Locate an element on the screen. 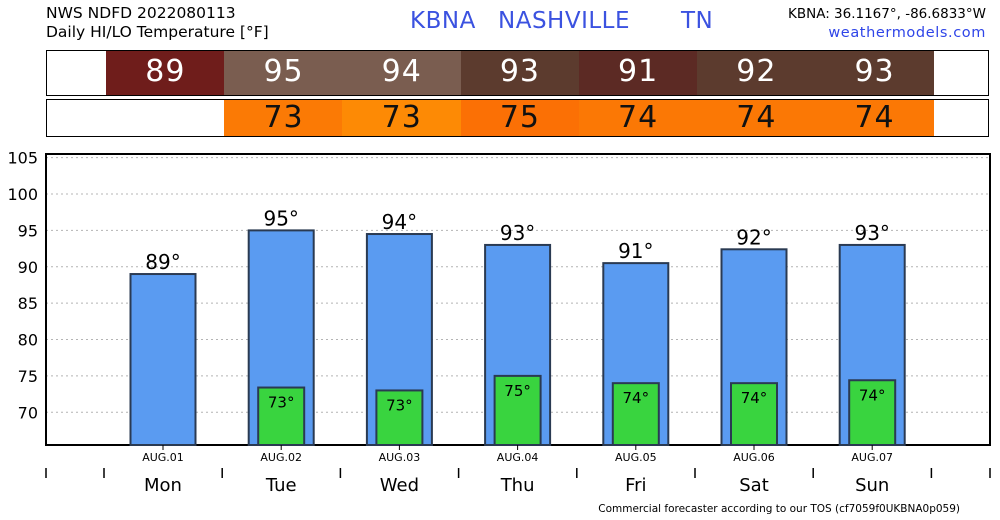 The width and height of the screenshot is (1000, 520). x-date-label: AUG.01 is located at coordinates (163, 457).